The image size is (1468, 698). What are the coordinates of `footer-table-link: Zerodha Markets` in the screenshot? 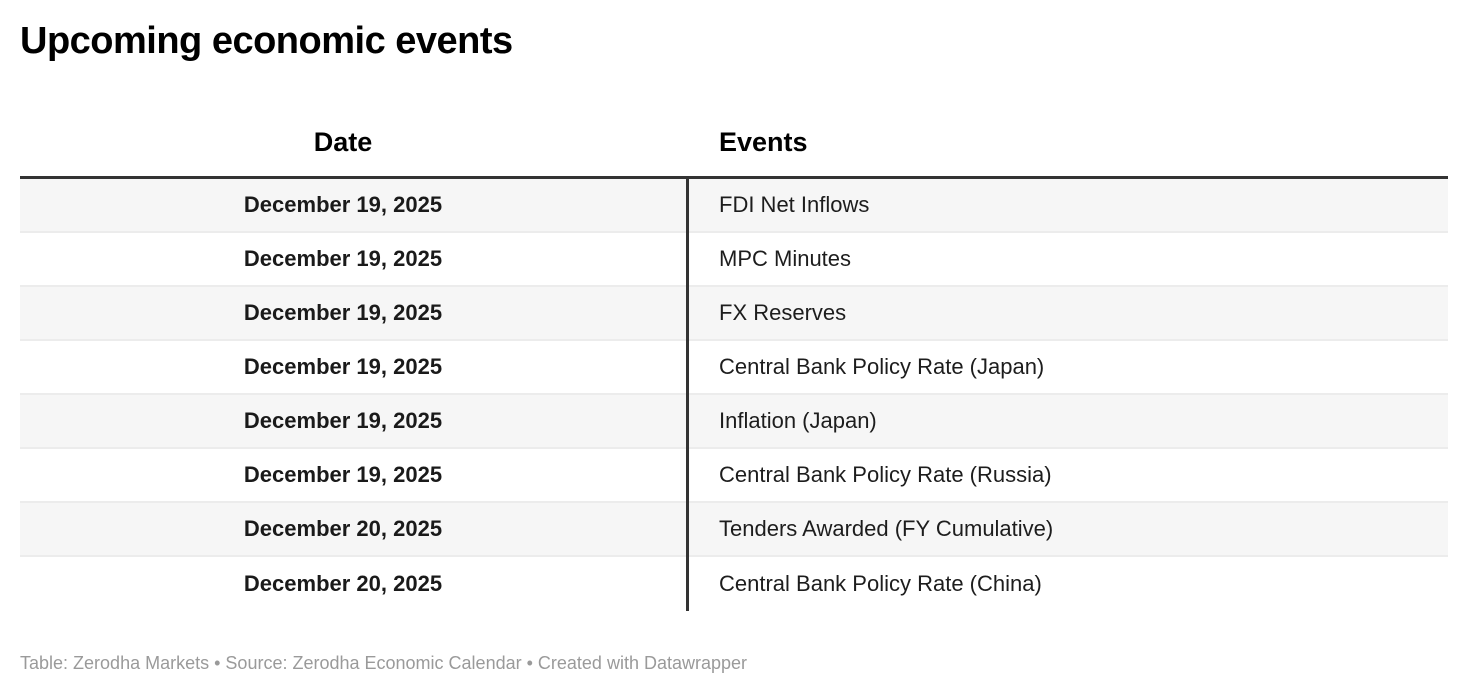 It's located at (141, 663).